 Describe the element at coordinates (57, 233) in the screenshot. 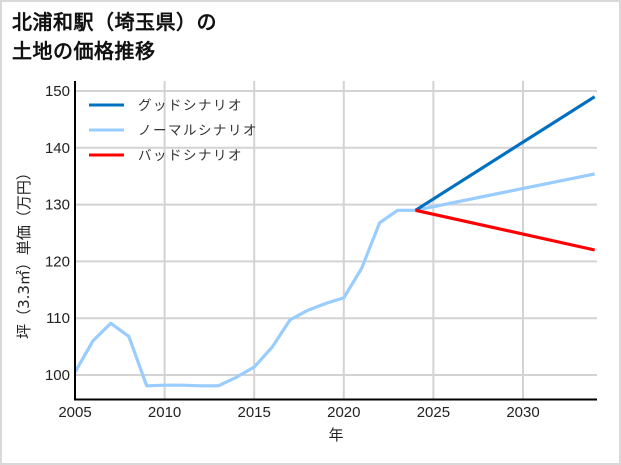

I see `y-tick-labels: 100 110 120 130 140 150` at that location.